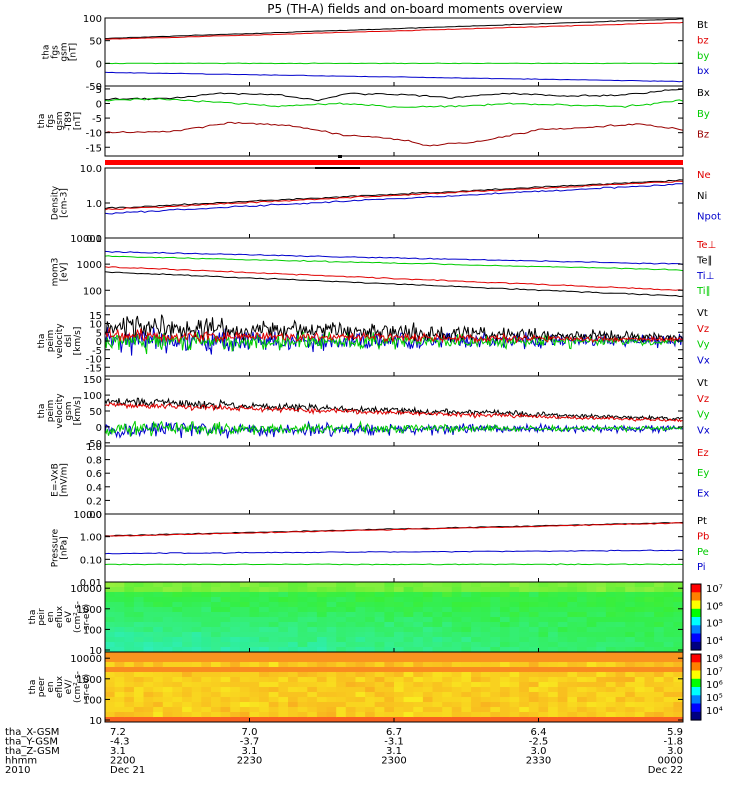 The width and height of the screenshot is (750, 800). What do you see at coordinates (703, 291) in the screenshot?
I see `legend-Ti∥: Ti∥` at bounding box center [703, 291].